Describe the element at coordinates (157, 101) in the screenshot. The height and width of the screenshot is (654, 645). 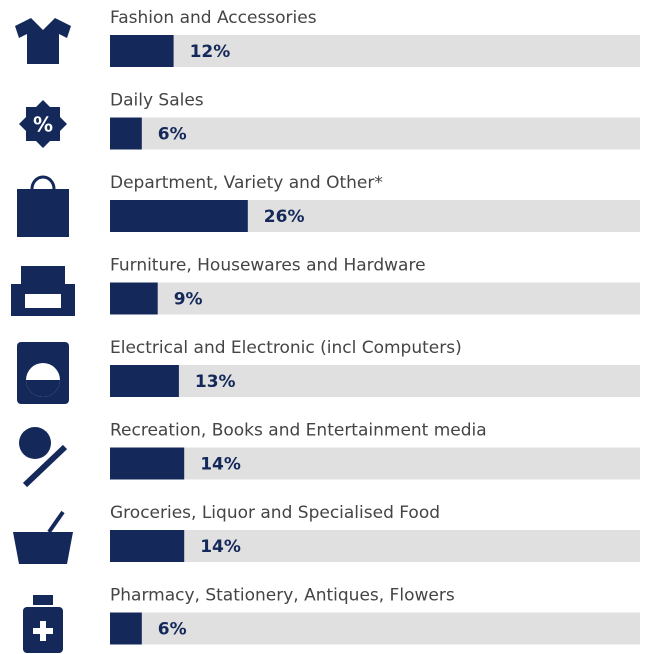
I see `category-label: Daily Sales` at that location.